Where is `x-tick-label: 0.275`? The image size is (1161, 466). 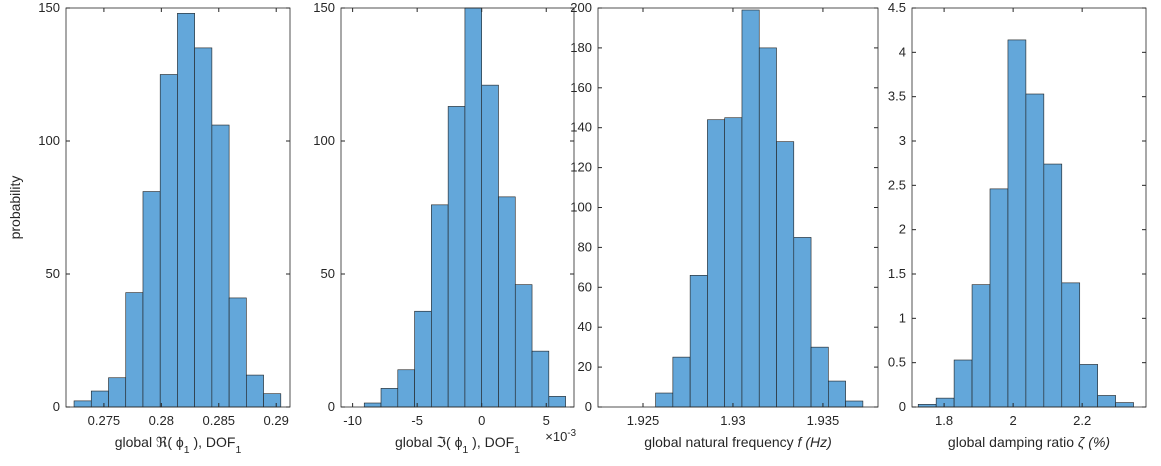 x-tick-label: 0.275 is located at coordinates (104, 420).